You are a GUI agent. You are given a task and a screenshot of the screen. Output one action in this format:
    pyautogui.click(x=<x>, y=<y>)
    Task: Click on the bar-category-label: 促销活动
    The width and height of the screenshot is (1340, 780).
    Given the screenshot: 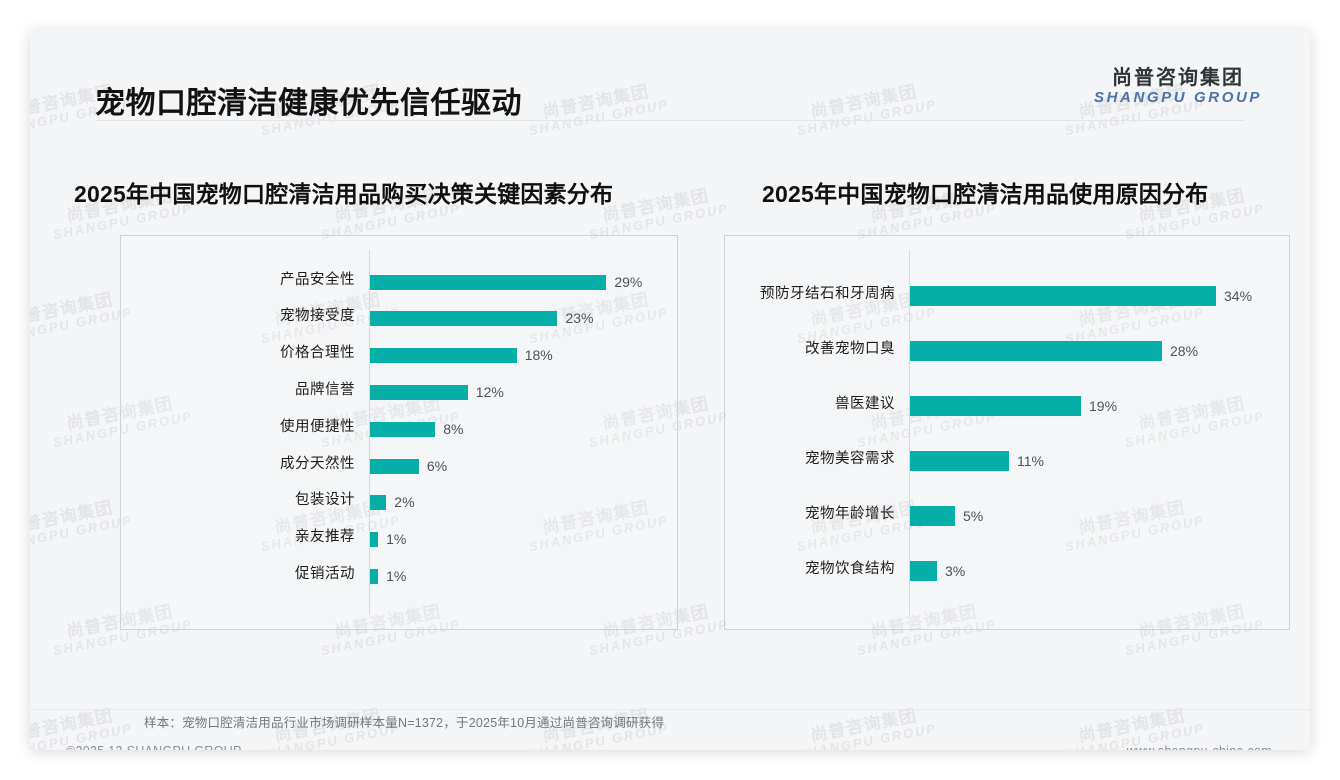 What is the action you would take?
    pyautogui.click(x=325, y=573)
    